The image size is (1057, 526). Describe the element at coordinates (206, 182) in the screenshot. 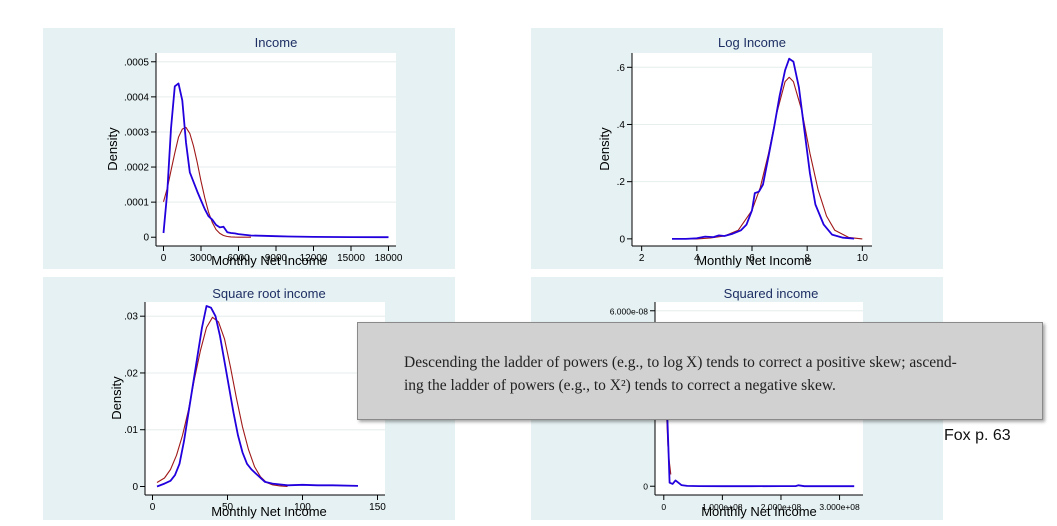

I see `normal-density-line` at that location.